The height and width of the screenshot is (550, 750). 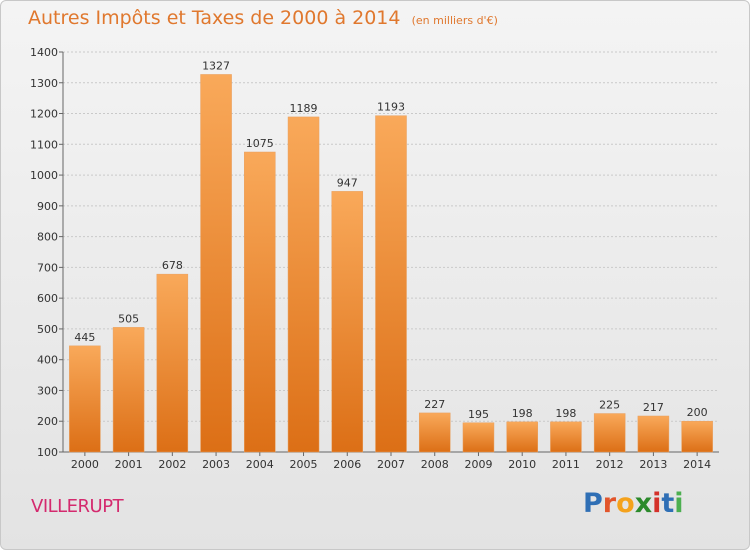 I want to click on x-tick-label: 2006, so click(x=347, y=464).